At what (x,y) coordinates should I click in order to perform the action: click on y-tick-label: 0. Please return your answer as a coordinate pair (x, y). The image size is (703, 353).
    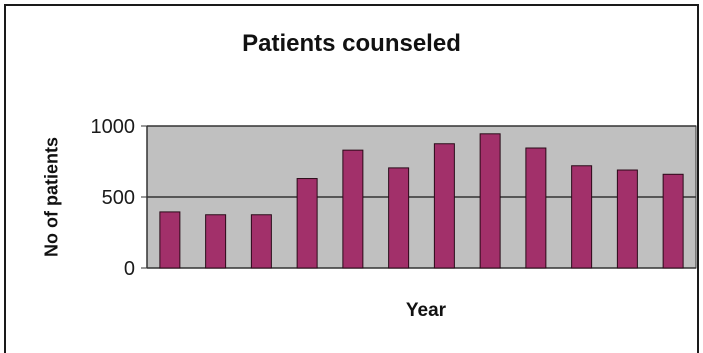
    Looking at the image, I should click on (129, 269).